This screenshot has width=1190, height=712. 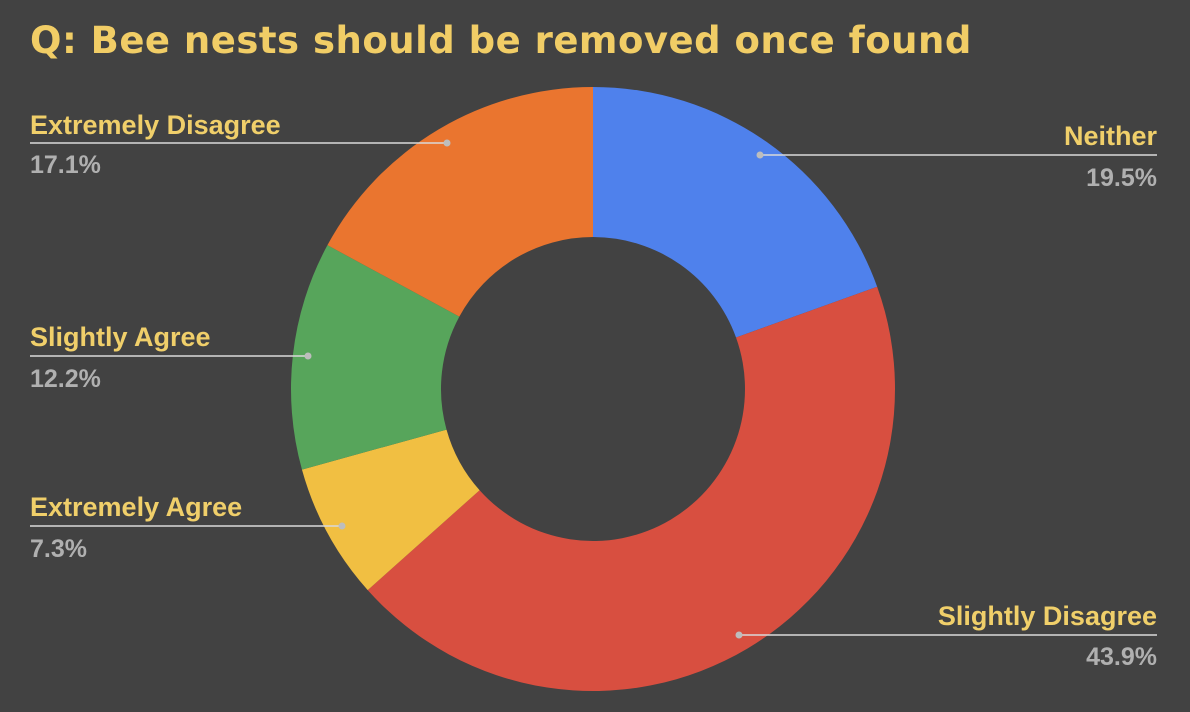 I want to click on slice-label-slightly-disagree: Slightly Disagree, so click(x=1047, y=616).